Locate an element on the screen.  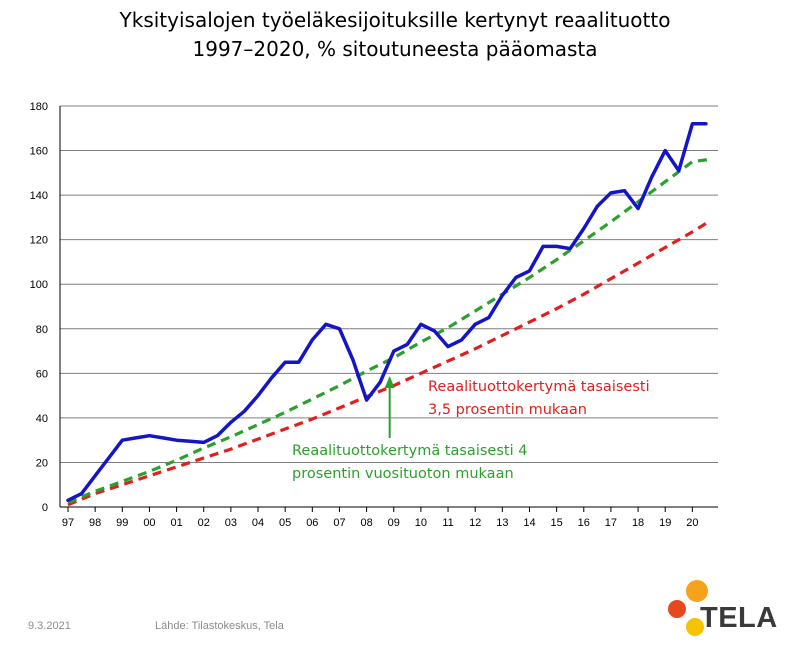
logo-dot-yellow is located at coordinates (695, 627).